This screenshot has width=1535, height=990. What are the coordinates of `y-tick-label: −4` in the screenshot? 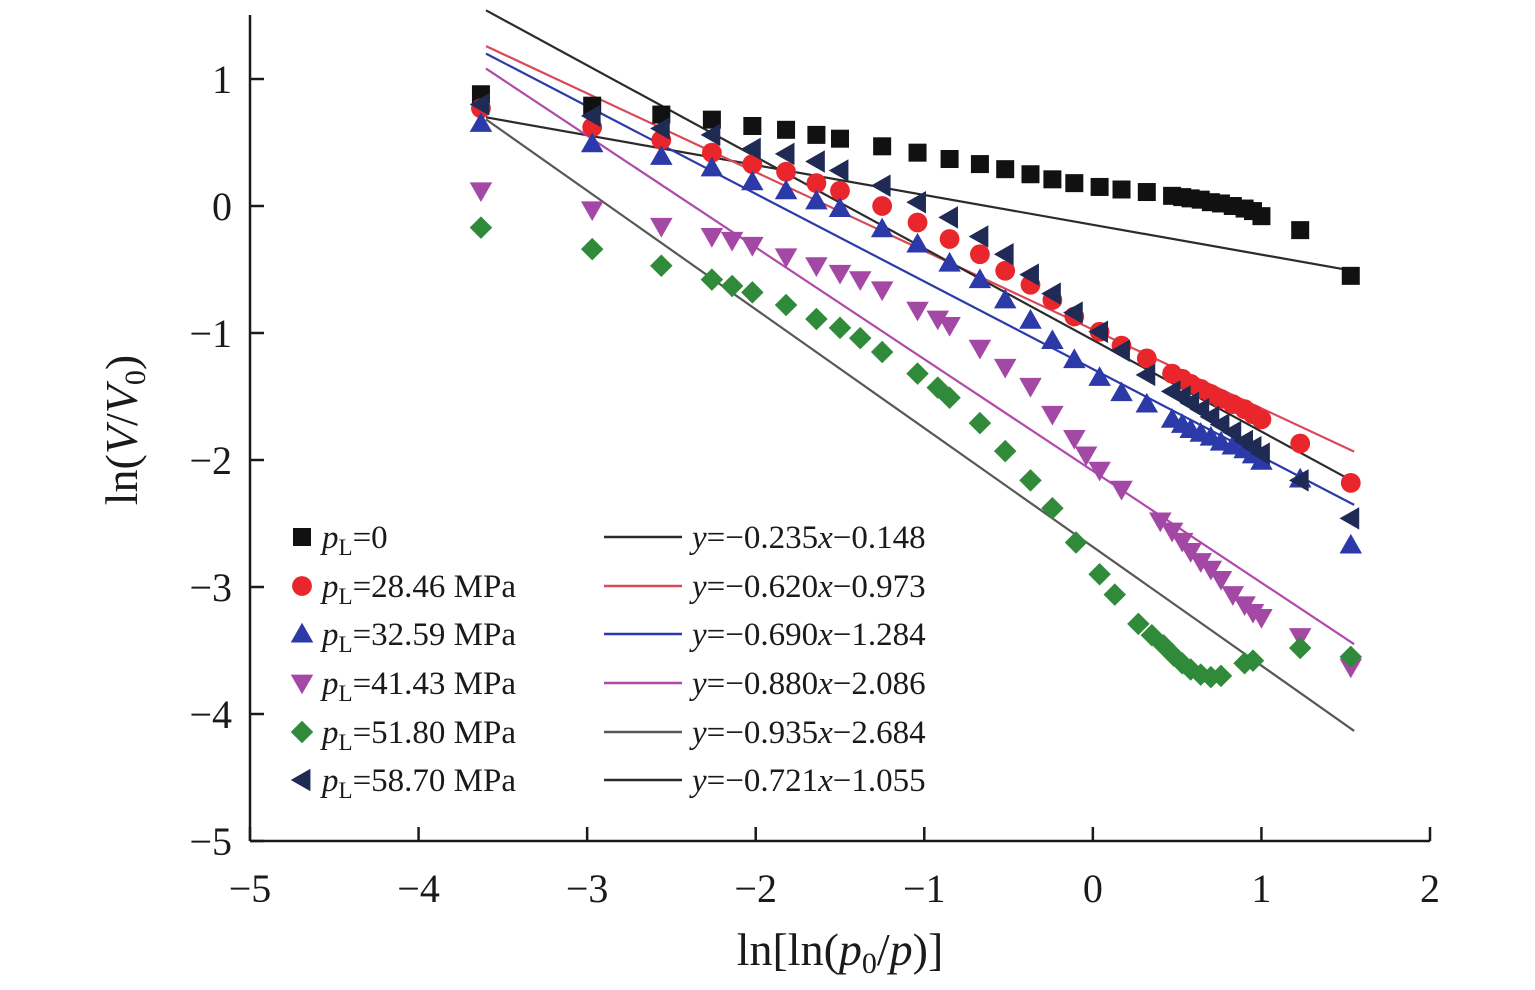 It's located at (210, 714).